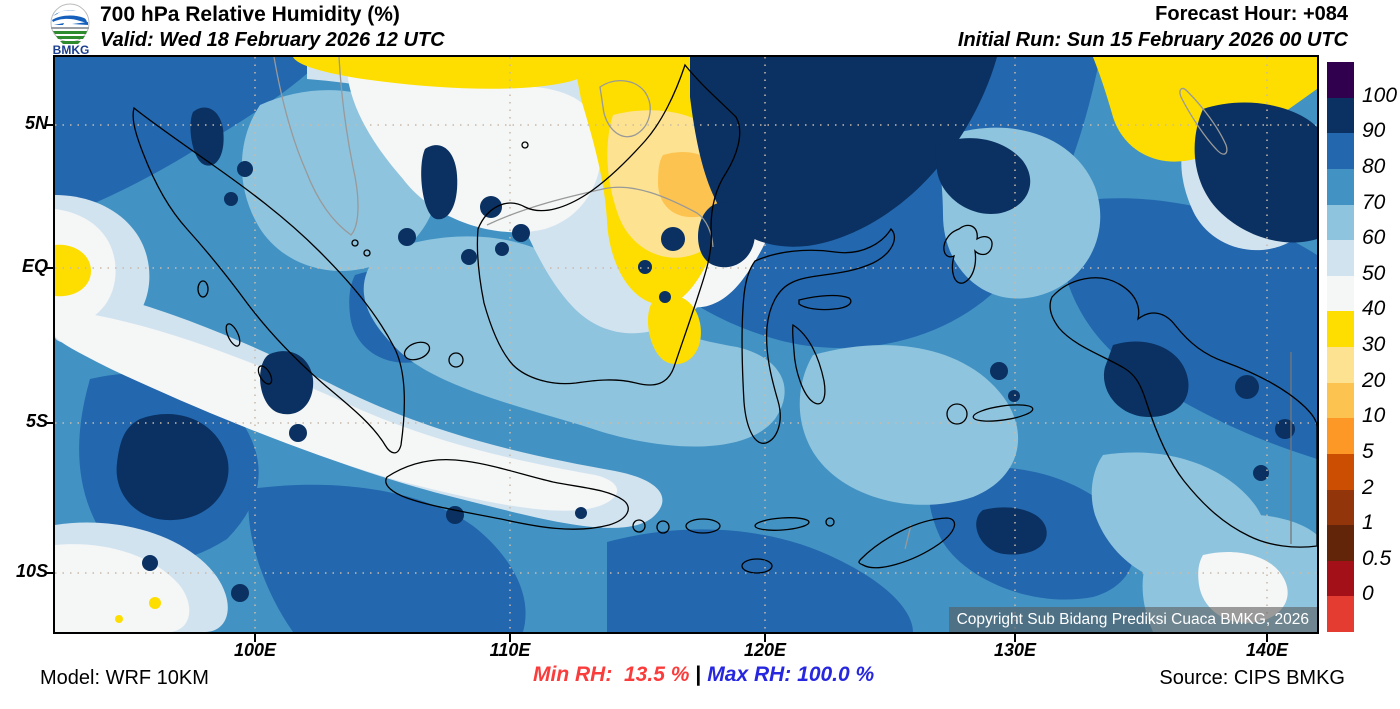 This screenshot has height=709, width=1400. What do you see at coordinates (1374, 131) in the screenshot?
I see `legend-label: 90` at bounding box center [1374, 131].